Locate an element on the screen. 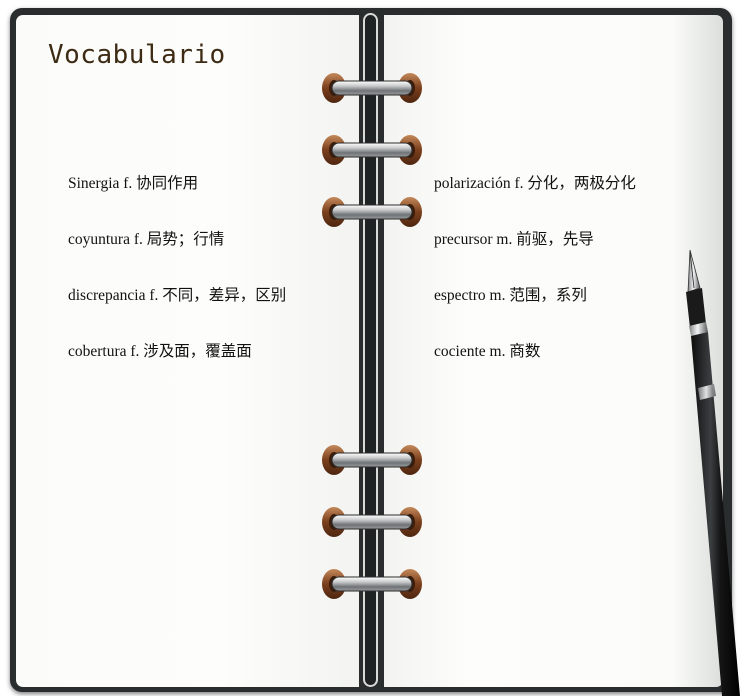  vocab-item-right-2: precursor m. 前驱，先导 is located at coordinates (514, 239).